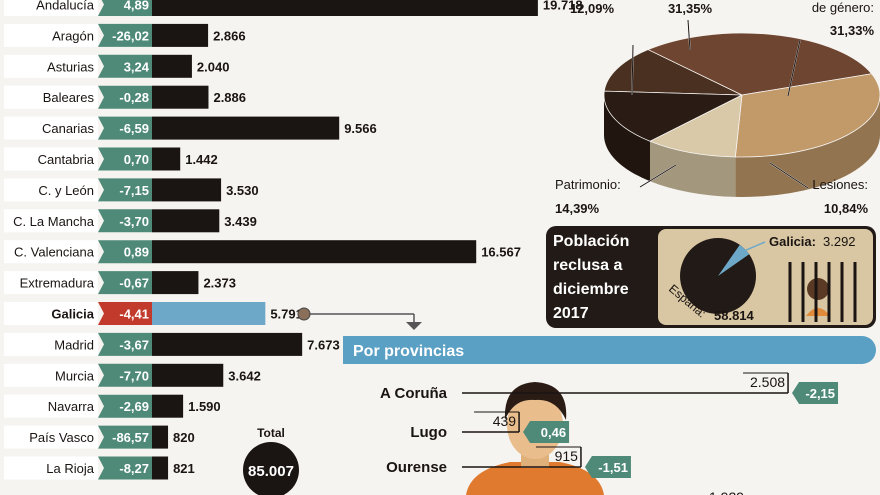 This screenshot has height=495, width=880. What do you see at coordinates (414, 393) in the screenshot?
I see `province-label: A Coruña` at bounding box center [414, 393].